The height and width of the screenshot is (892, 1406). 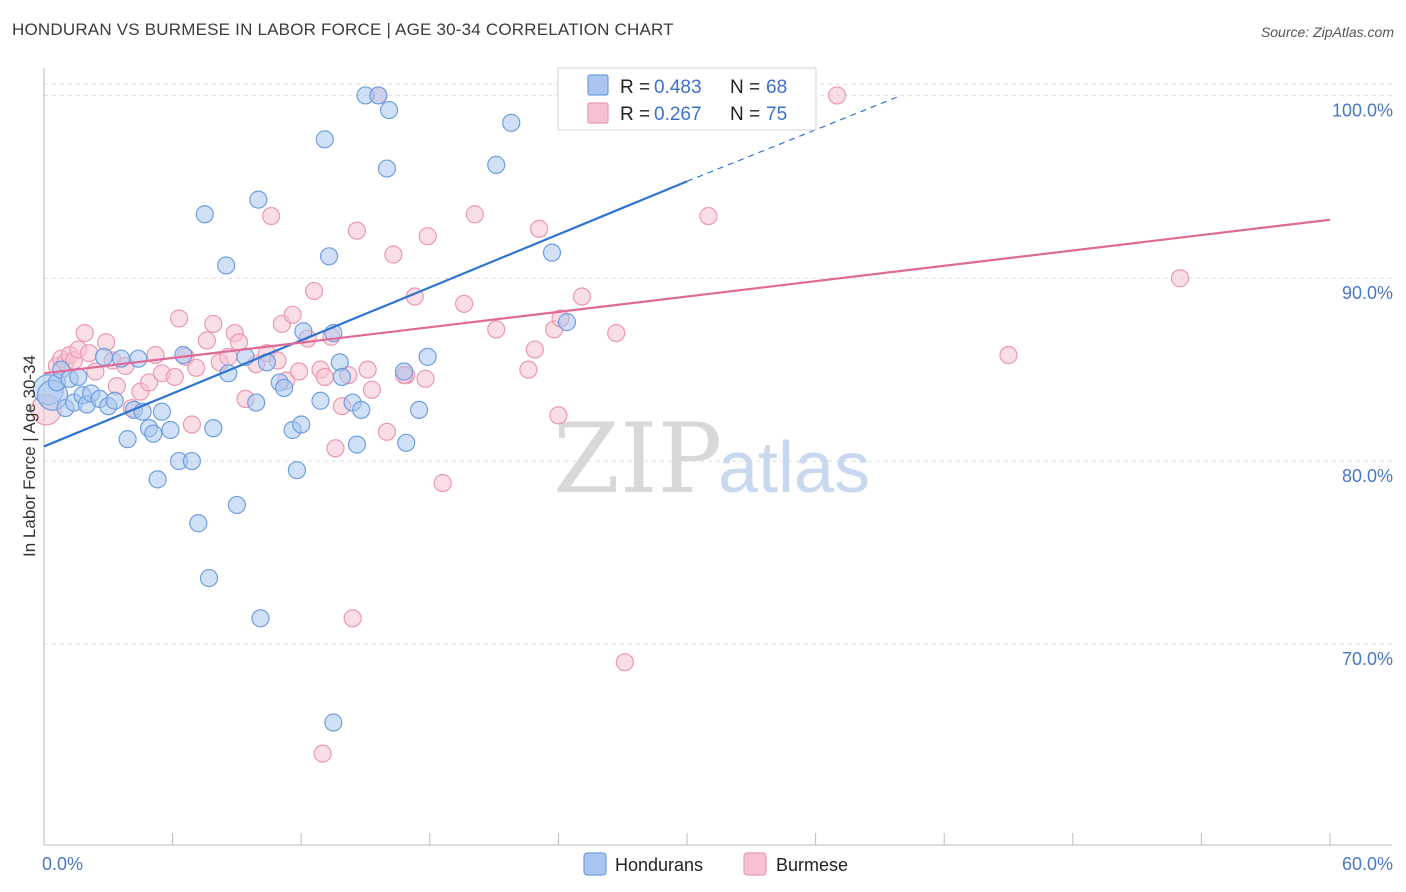 What do you see at coordinates (1367, 476) in the screenshot?
I see `y-tick-label: 80.0%` at bounding box center [1367, 476].